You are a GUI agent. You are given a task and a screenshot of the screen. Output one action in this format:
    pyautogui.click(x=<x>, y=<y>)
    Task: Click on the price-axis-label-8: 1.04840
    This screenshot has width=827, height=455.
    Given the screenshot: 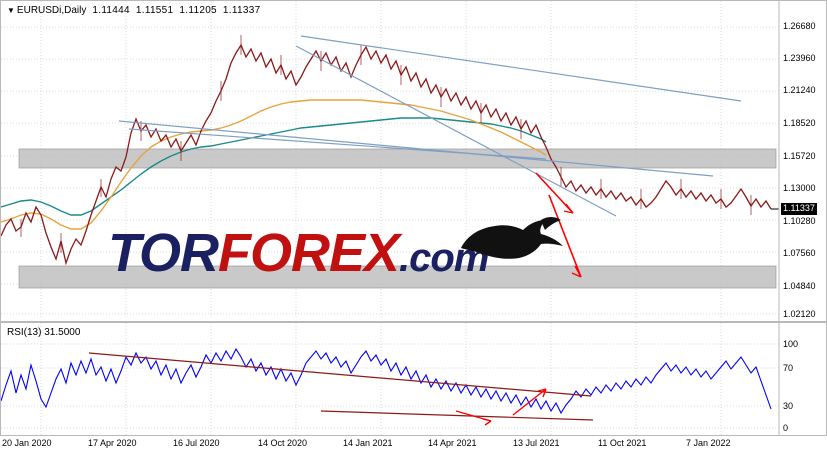 What is the action you would take?
    pyautogui.click(x=799, y=286)
    